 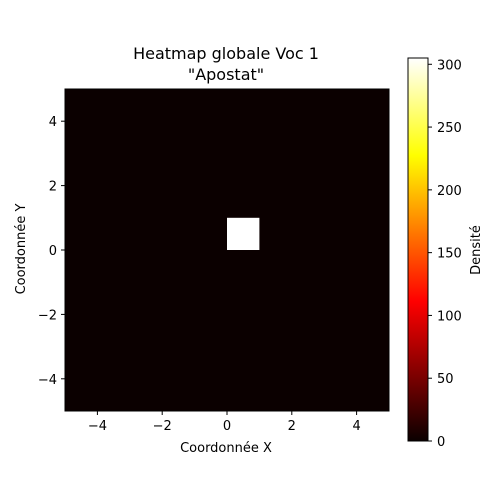 I want to click on colorbar-tick-label: 50, so click(x=445, y=379).